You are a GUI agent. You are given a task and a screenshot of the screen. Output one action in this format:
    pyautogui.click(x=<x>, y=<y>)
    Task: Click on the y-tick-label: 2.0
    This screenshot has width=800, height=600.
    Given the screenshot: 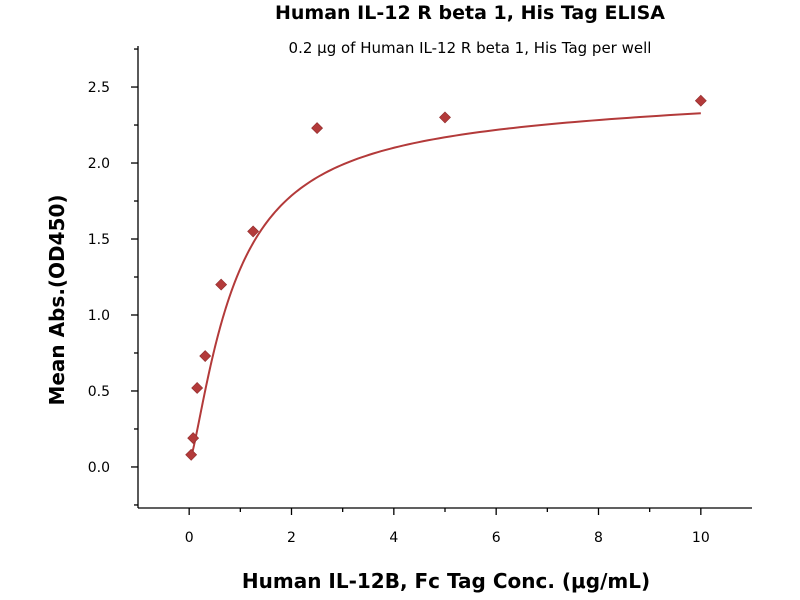 What is the action you would take?
    pyautogui.click(x=99, y=164)
    